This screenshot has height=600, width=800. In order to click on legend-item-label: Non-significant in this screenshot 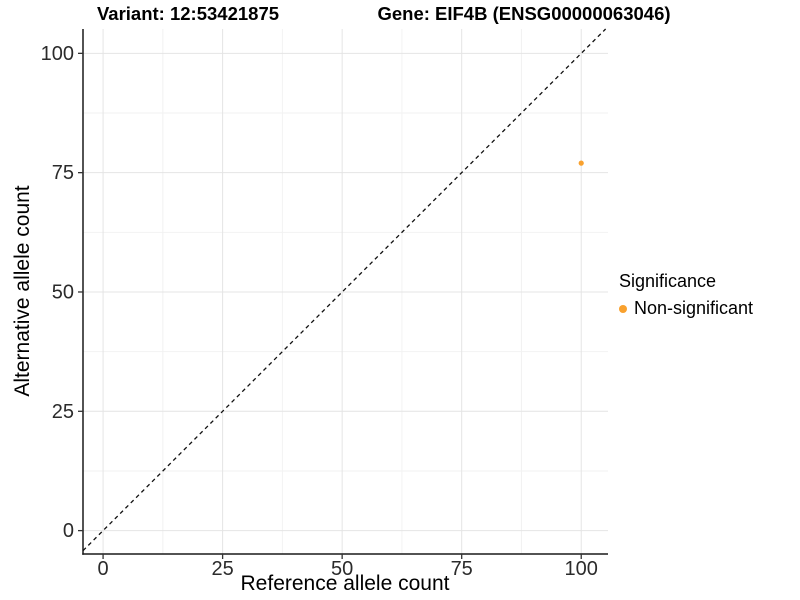, I will do `click(694, 308)`.